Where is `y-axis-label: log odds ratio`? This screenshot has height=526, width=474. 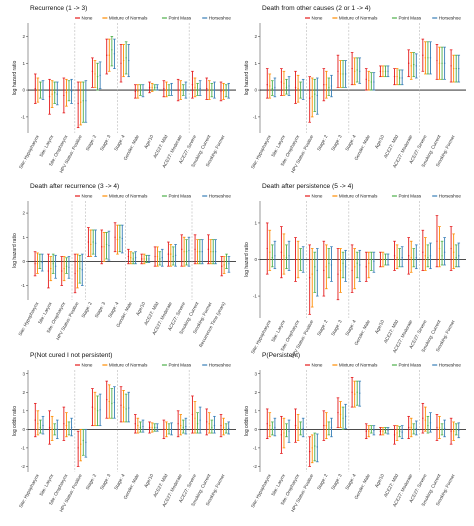
y-axis-label: log odds ratio is located at coordinates (15, 421).